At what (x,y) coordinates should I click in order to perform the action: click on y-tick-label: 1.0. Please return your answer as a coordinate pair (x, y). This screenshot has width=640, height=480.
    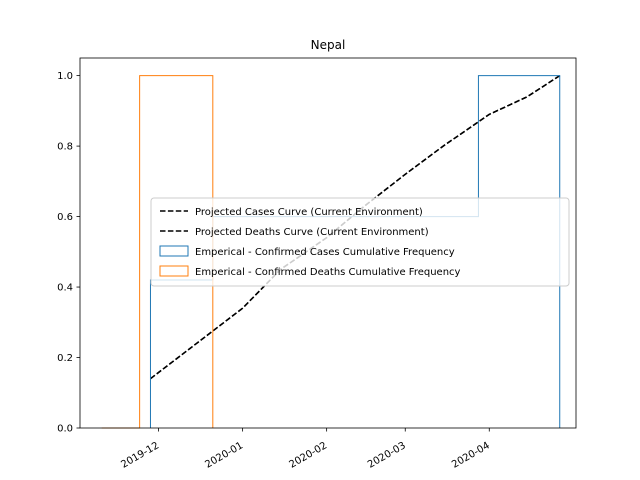
    Looking at the image, I should click on (65, 76).